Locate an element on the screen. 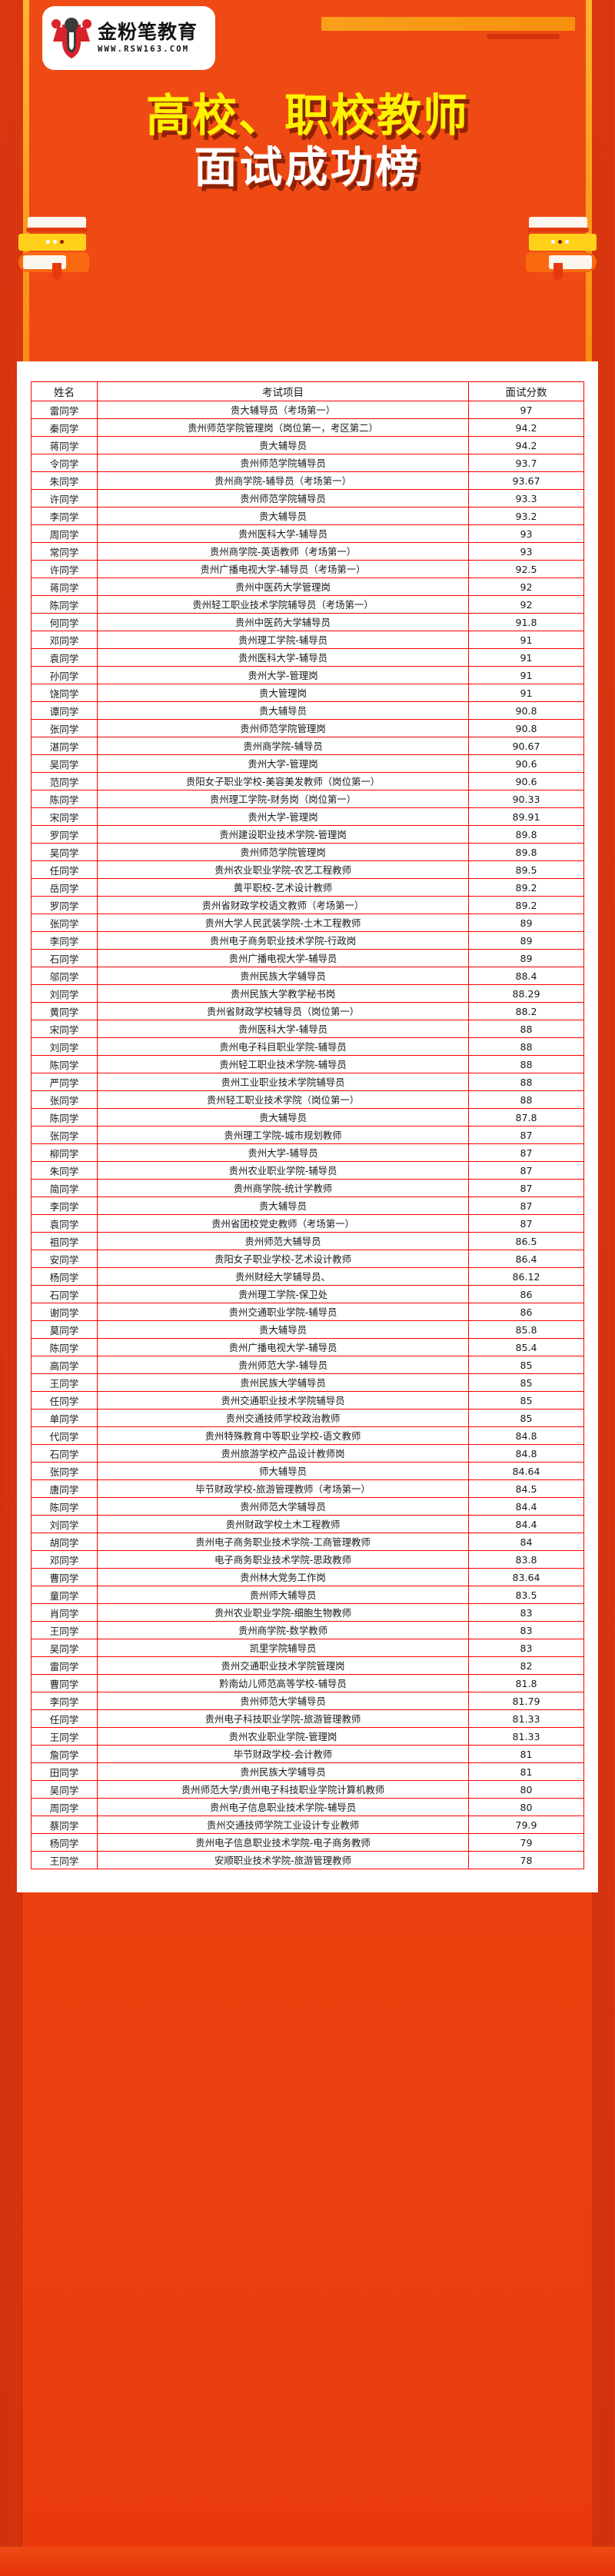 The height and width of the screenshot is (2576, 615). cell-exam-item: 贵州广播电视大学-辅导员（考场第一） is located at coordinates (283, 569).